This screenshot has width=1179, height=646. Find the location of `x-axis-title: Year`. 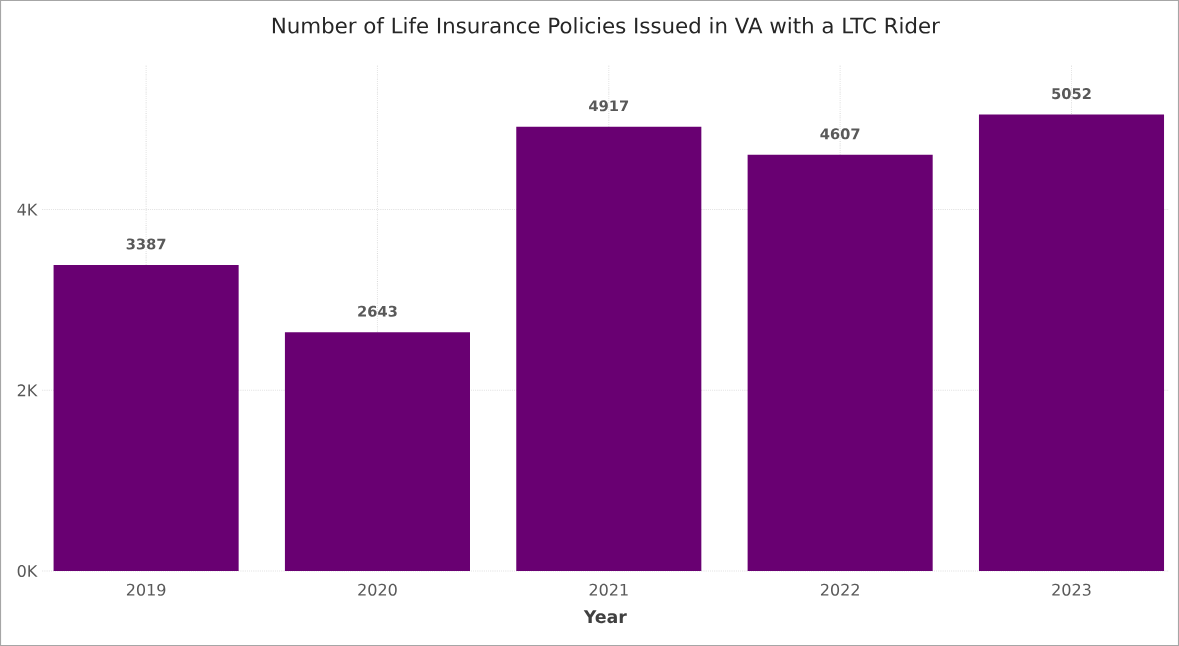

x-axis-title: Year is located at coordinates (605, 617).